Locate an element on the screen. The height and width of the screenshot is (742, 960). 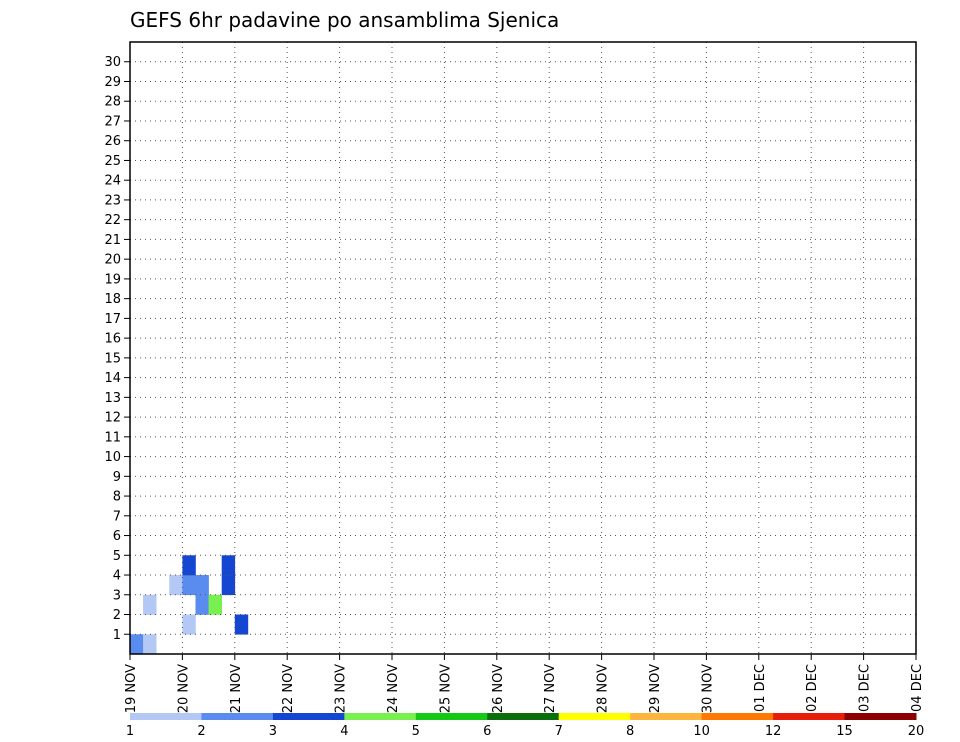
y-tick-label: 10 is located at coordinates (112, 457).